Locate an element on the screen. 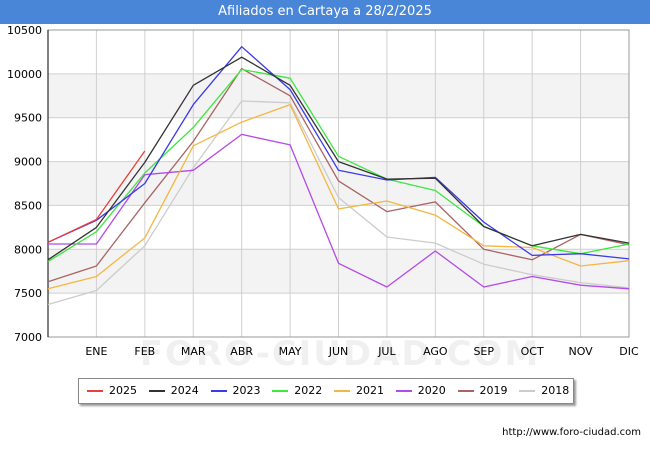 The width and height of the screenshot is (650, 450). legend-item-2021: 2021 is located at coordinates (365, 391).